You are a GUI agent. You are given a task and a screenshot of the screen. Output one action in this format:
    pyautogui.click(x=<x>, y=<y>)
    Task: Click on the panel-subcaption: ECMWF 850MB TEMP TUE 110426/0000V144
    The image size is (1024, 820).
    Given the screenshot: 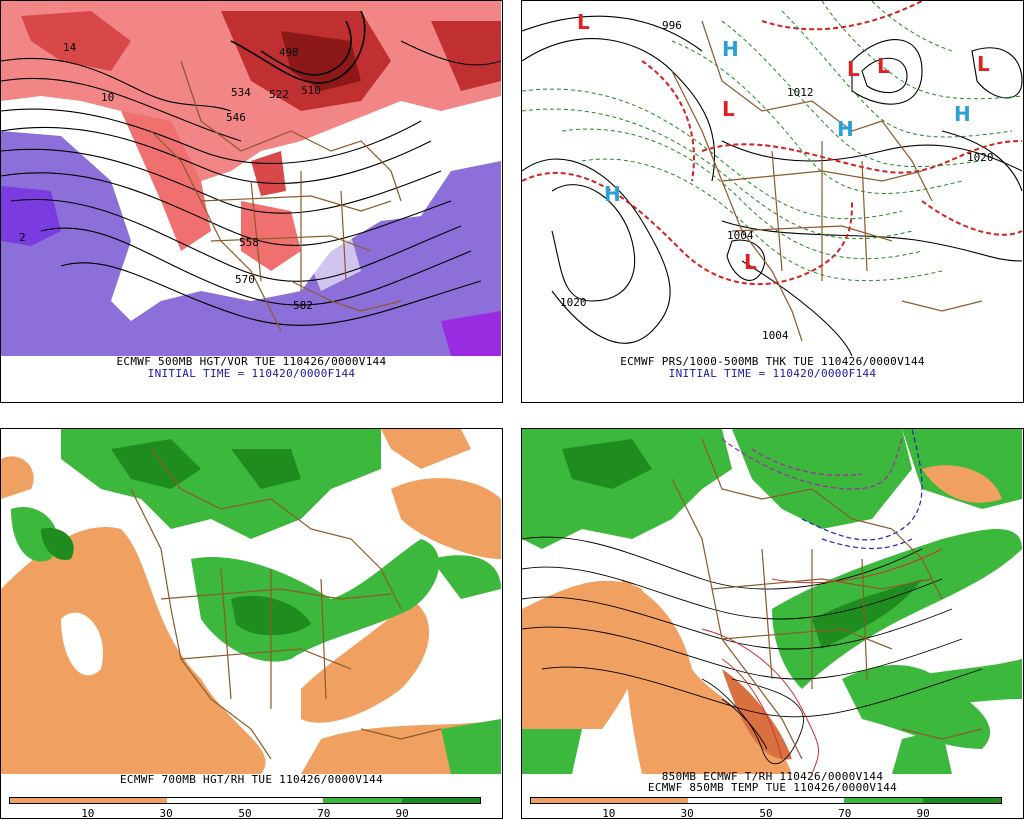 What is the action you would take?
    pyautogui.click(x=772, y=787)
    